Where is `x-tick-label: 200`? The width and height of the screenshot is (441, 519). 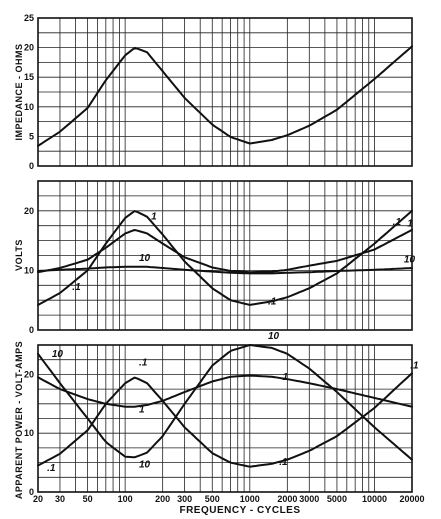
x-tick-label: 200 is located at coordinates (162, 499).